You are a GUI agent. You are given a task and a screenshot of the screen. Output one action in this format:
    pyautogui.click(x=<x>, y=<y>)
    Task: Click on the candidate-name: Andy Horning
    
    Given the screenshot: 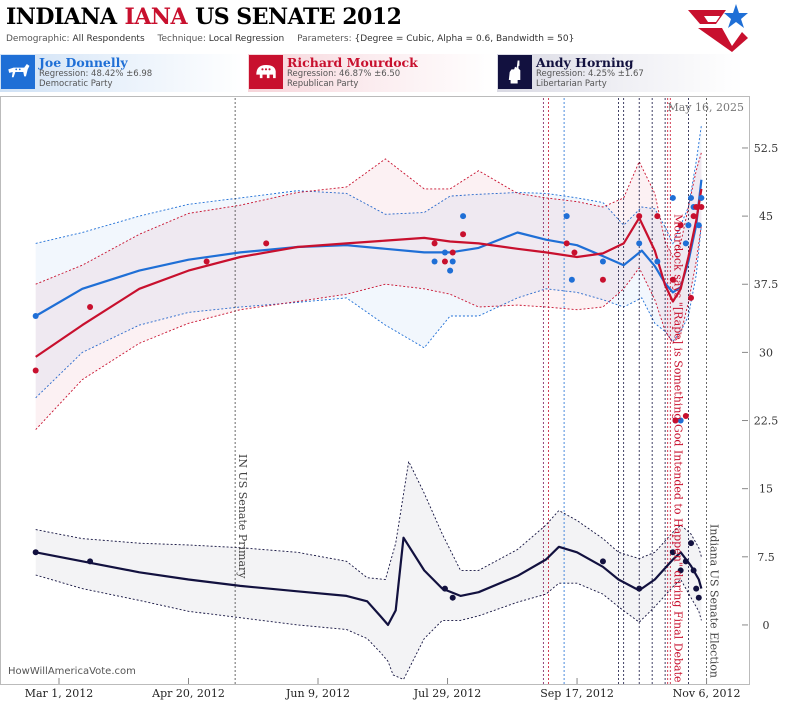 What is the action you would take?
    pyautogui.click(x=585, y=62)
    